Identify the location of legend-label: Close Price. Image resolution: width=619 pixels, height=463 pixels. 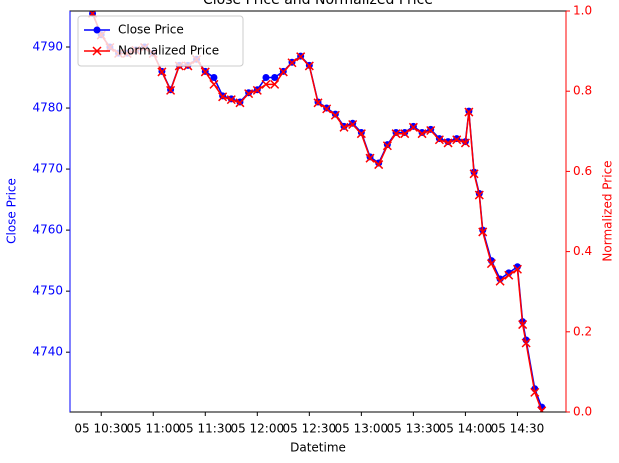
(151, 30).